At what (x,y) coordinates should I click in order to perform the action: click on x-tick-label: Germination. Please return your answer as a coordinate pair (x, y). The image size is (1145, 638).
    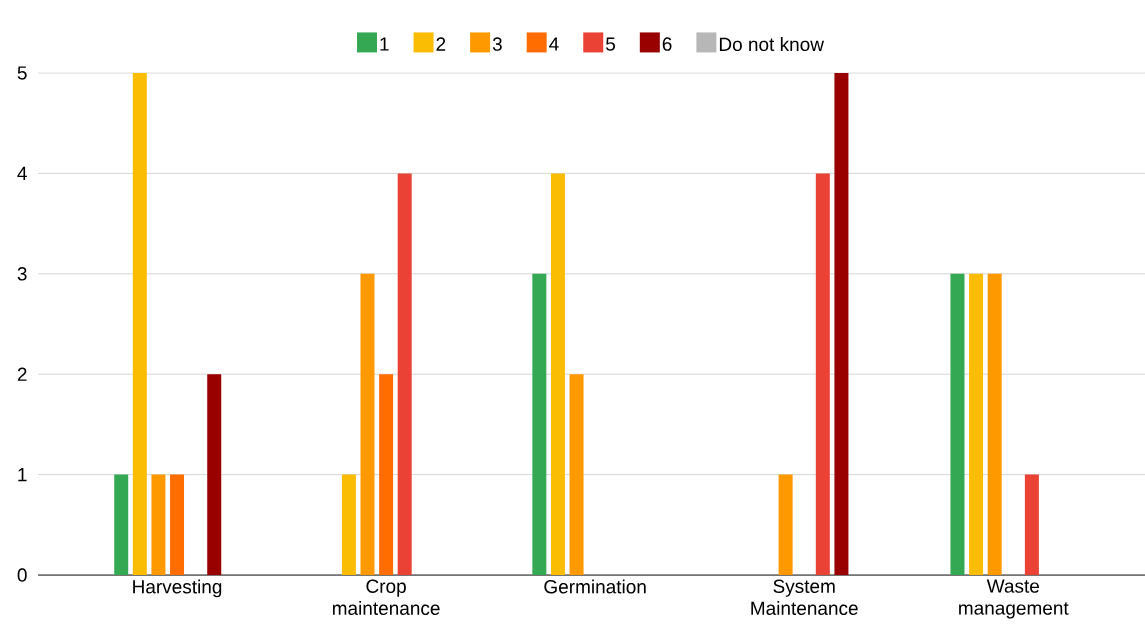
    Looking at the image, I should click on (595, 586).